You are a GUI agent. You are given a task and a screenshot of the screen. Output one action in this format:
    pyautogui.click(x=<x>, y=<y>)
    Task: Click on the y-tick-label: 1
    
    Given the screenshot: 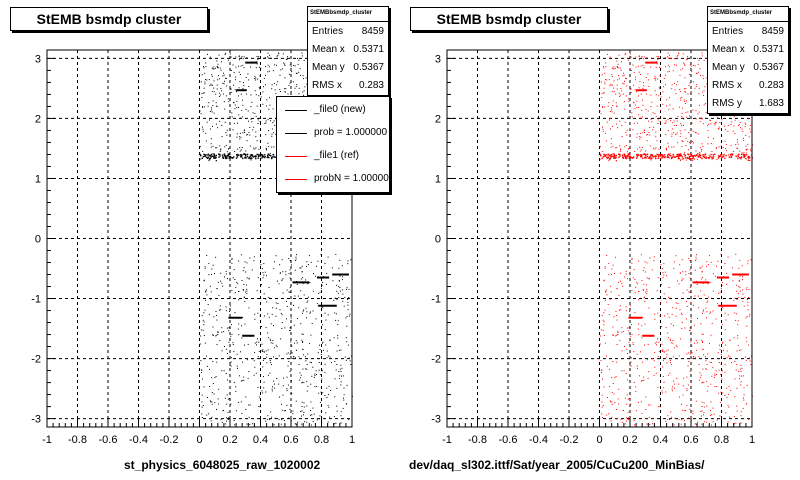 What is the action you would take?
    pyautogui.click(x=438, y=179)
    